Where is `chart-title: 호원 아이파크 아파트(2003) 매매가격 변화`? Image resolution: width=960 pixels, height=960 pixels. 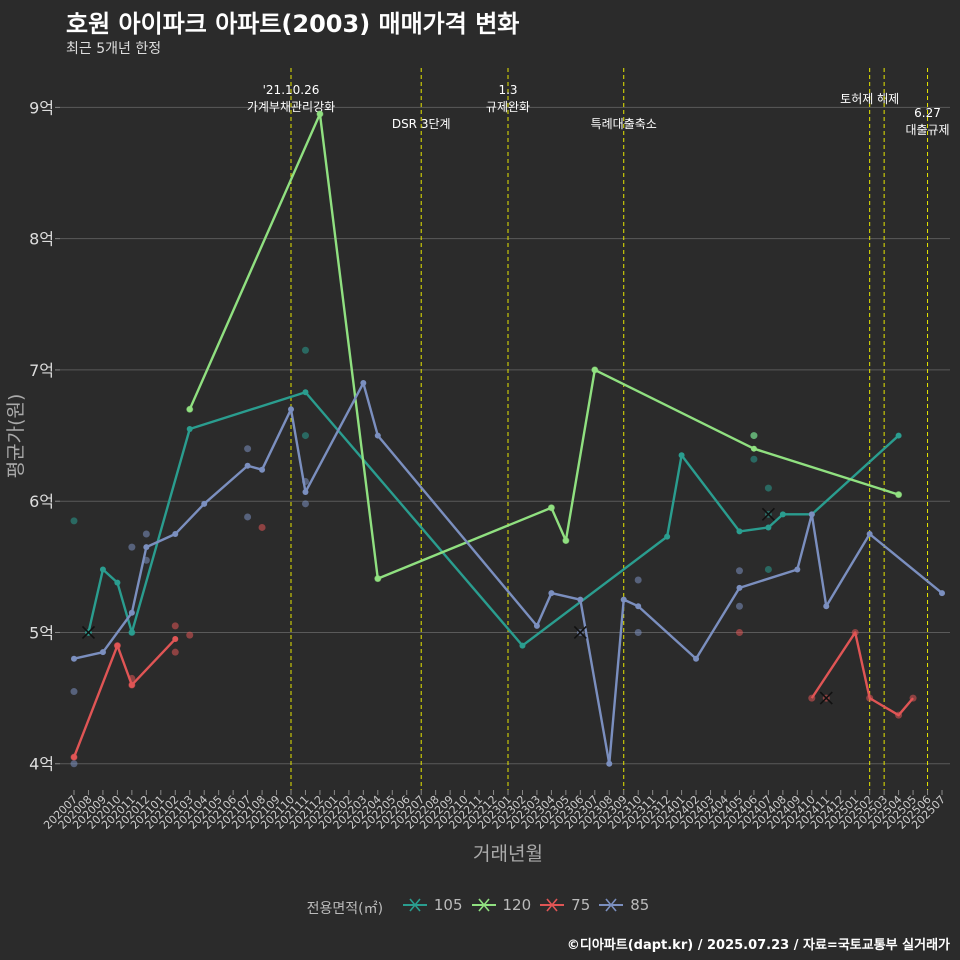 chart-title: 호원 아이파크 아파트(2003) 매매가격 변화 is located at coordinates (293, 24).